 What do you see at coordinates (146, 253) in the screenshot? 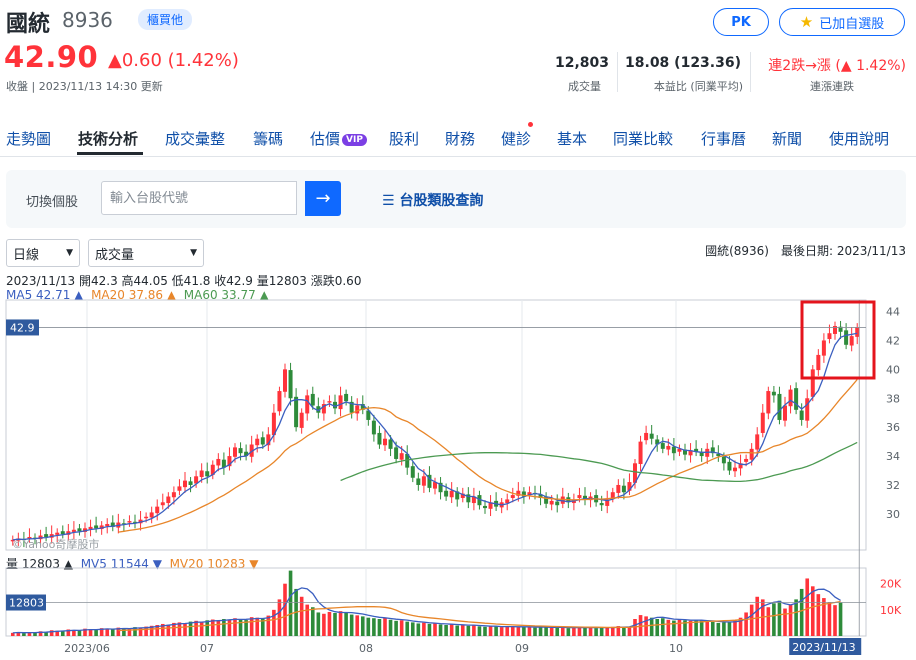
I see `indicator-select: 成交量 ▼` at bounding box center [146, 253].